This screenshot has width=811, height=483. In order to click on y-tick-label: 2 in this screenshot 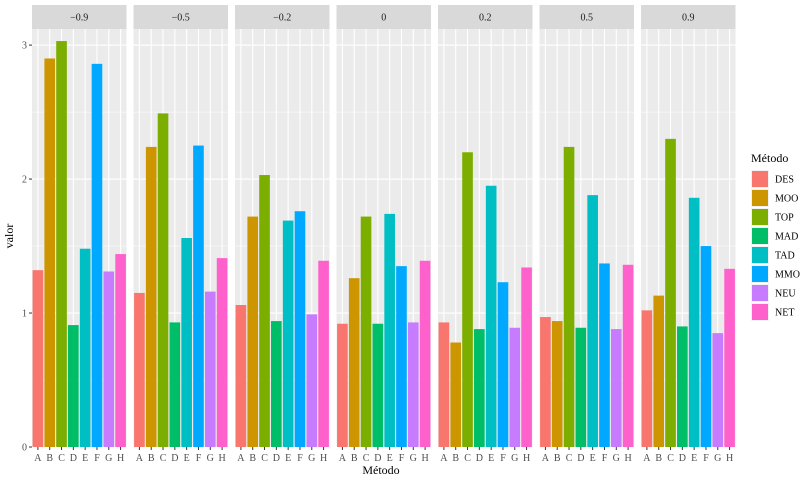, I will do `click(24, 180)`.